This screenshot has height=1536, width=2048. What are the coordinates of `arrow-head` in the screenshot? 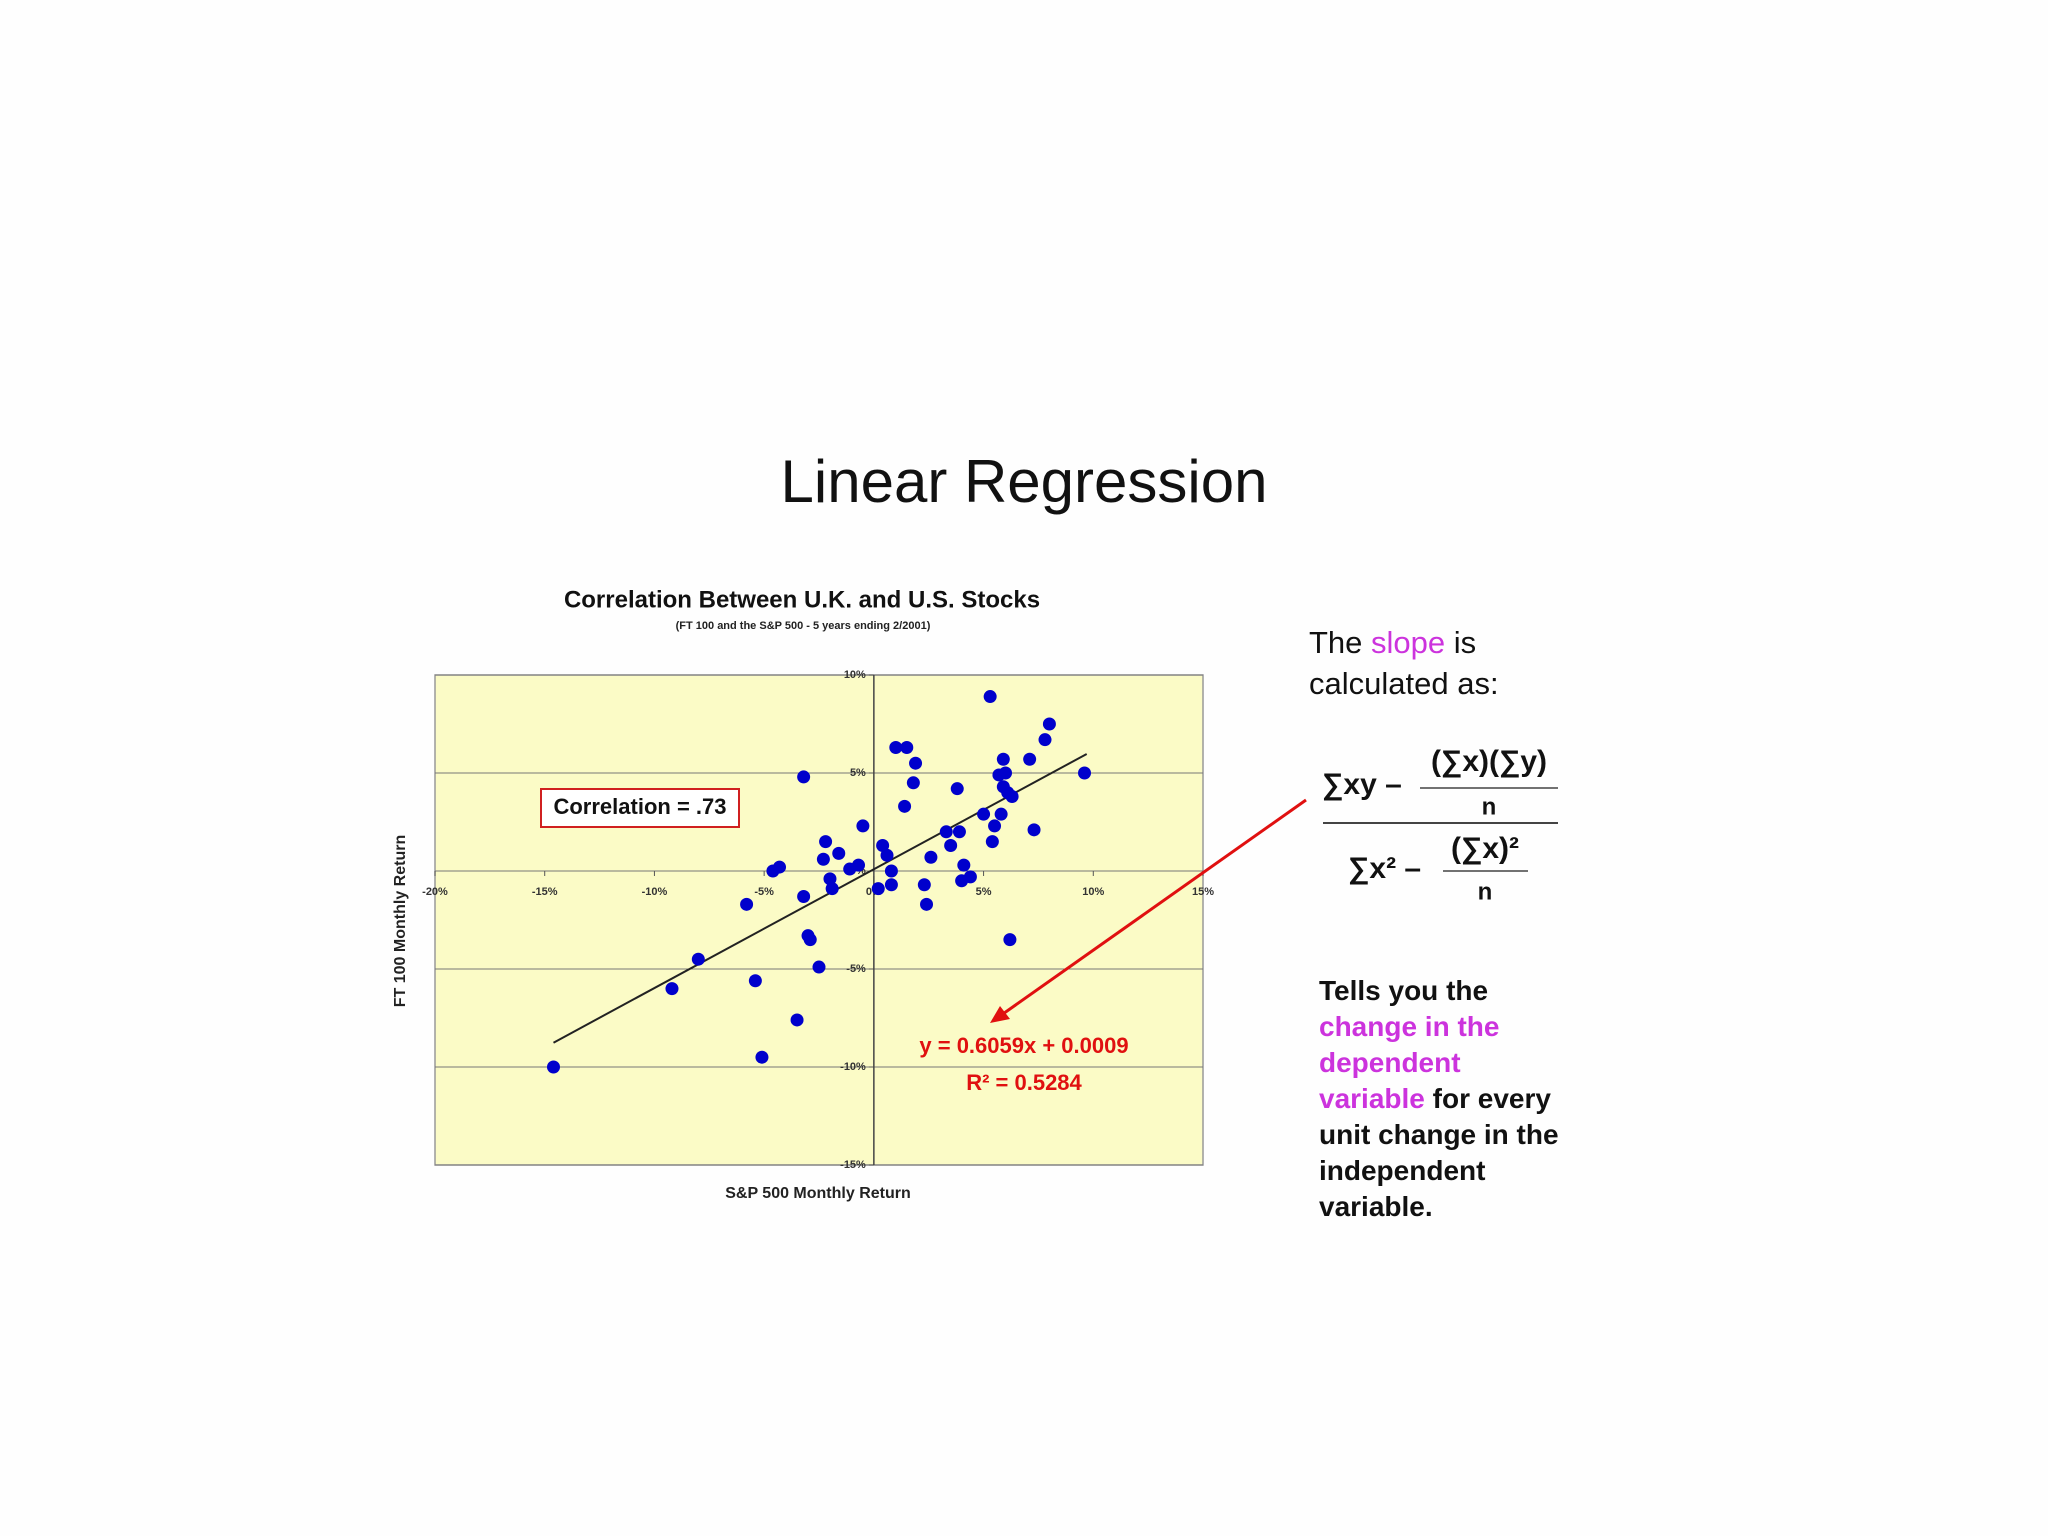 It's located at (1000, 1014).